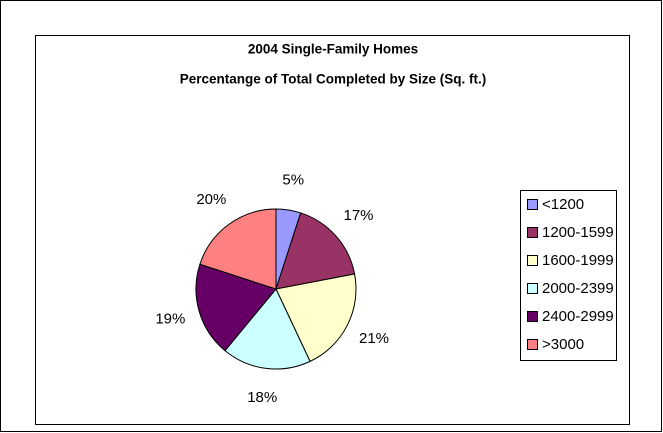 The width and height of the screenshot is (663, 433). What do you see at coordinates (170, 319) in the screenshot?
I see `slice-label: 19%` at bounding box center [170, 319].